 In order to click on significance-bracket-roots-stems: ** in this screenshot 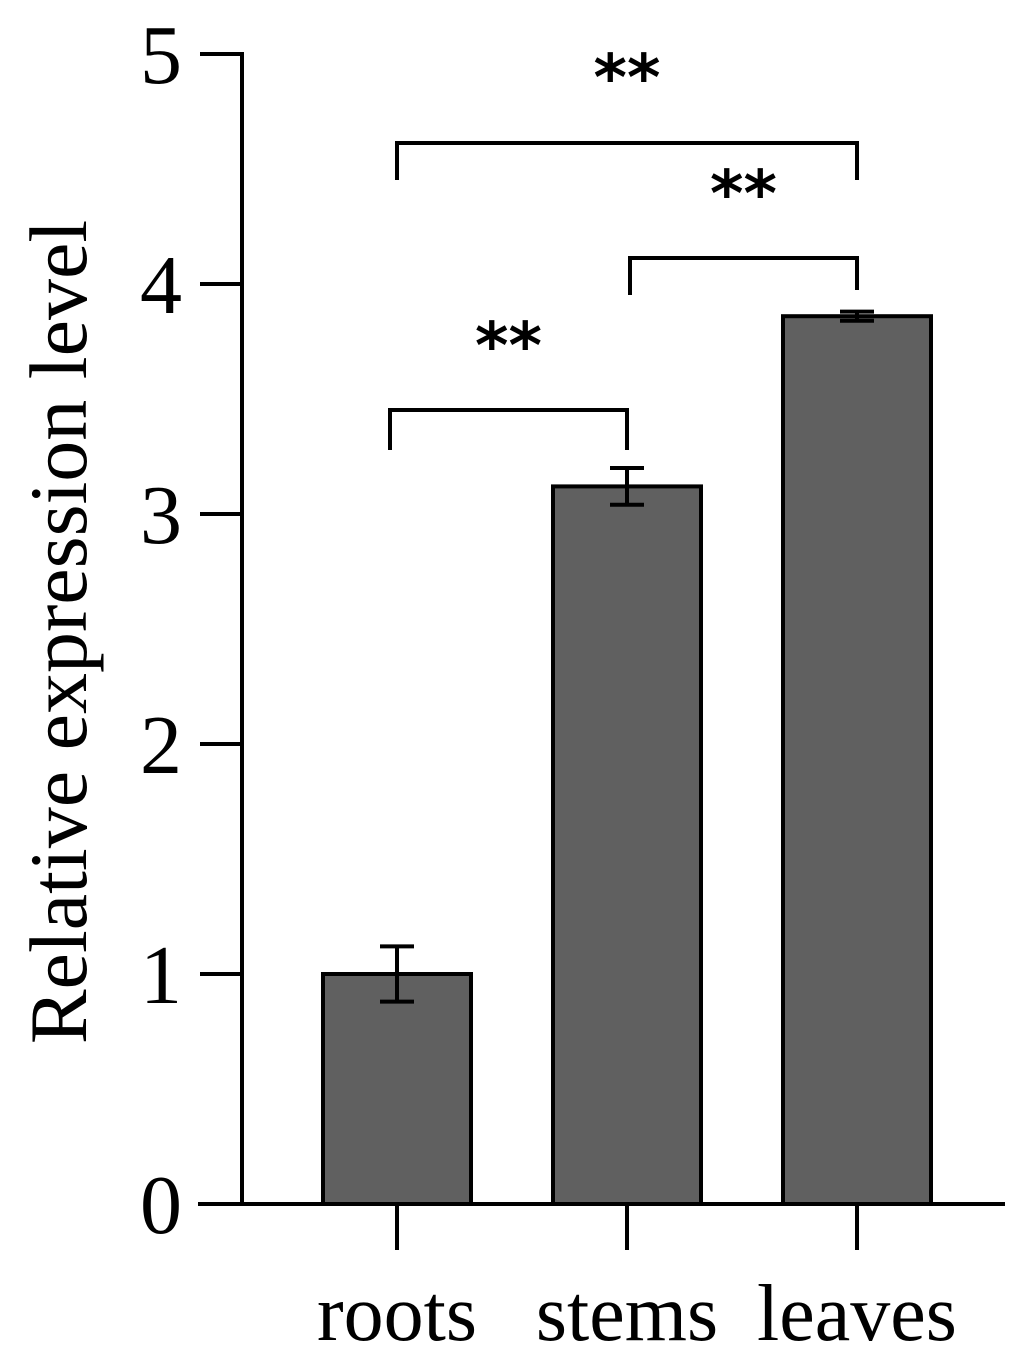, I will do `click(508, 380)`.